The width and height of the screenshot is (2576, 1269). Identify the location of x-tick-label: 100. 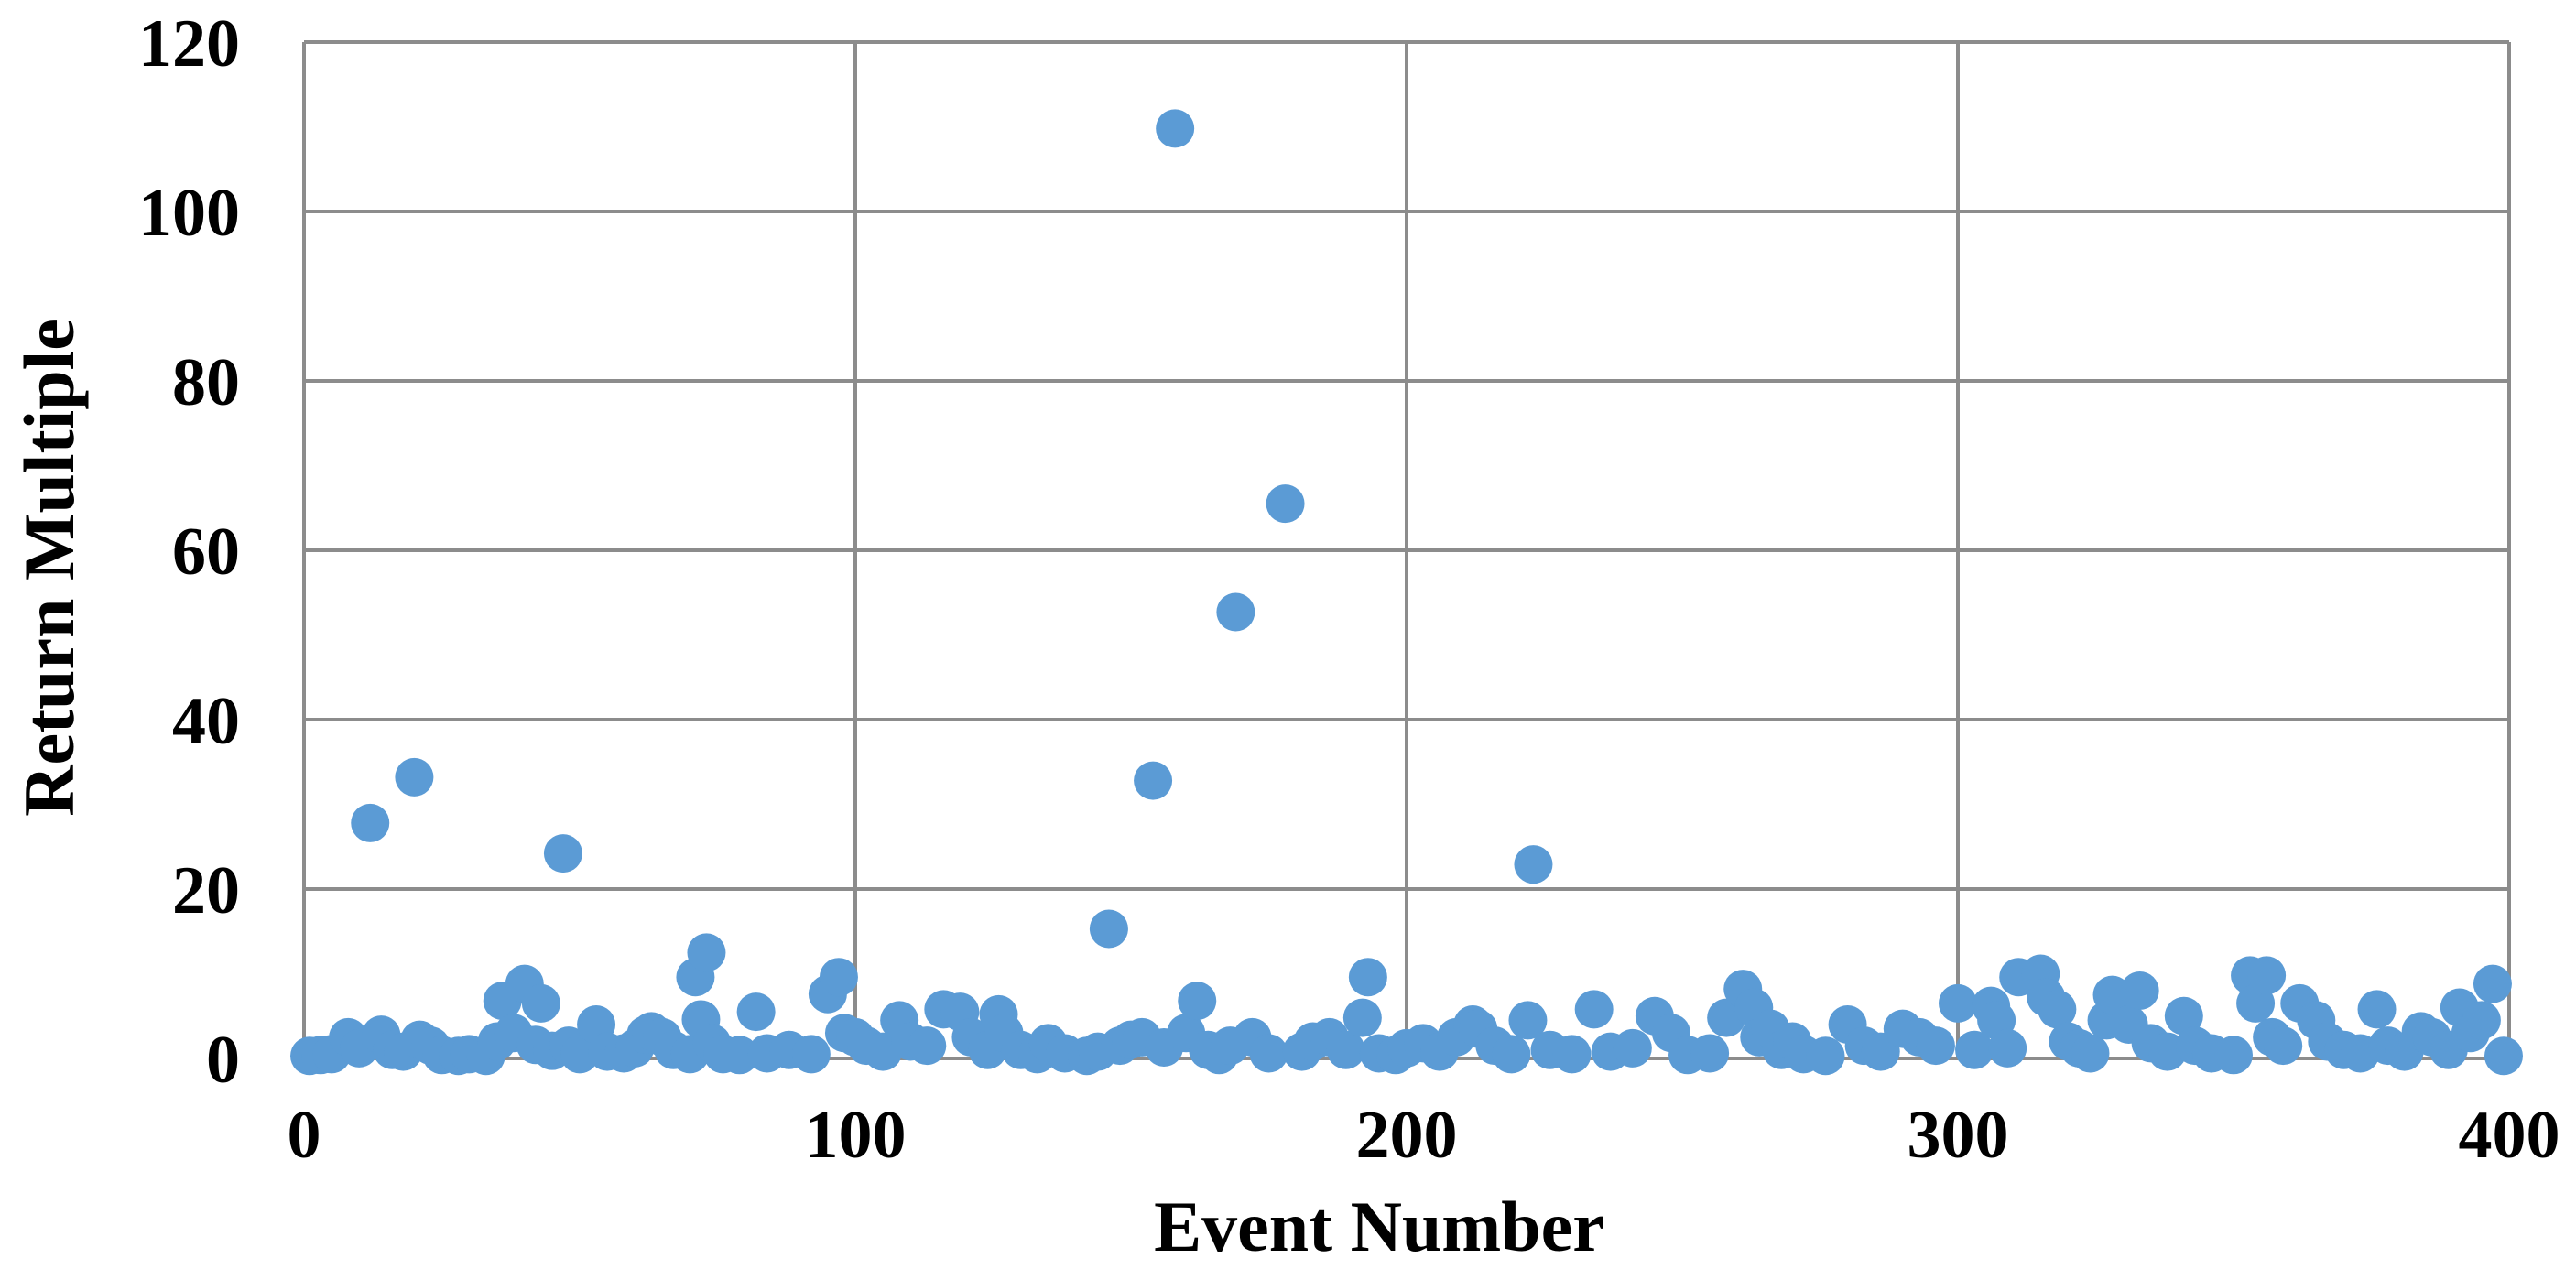
(856, 1136).